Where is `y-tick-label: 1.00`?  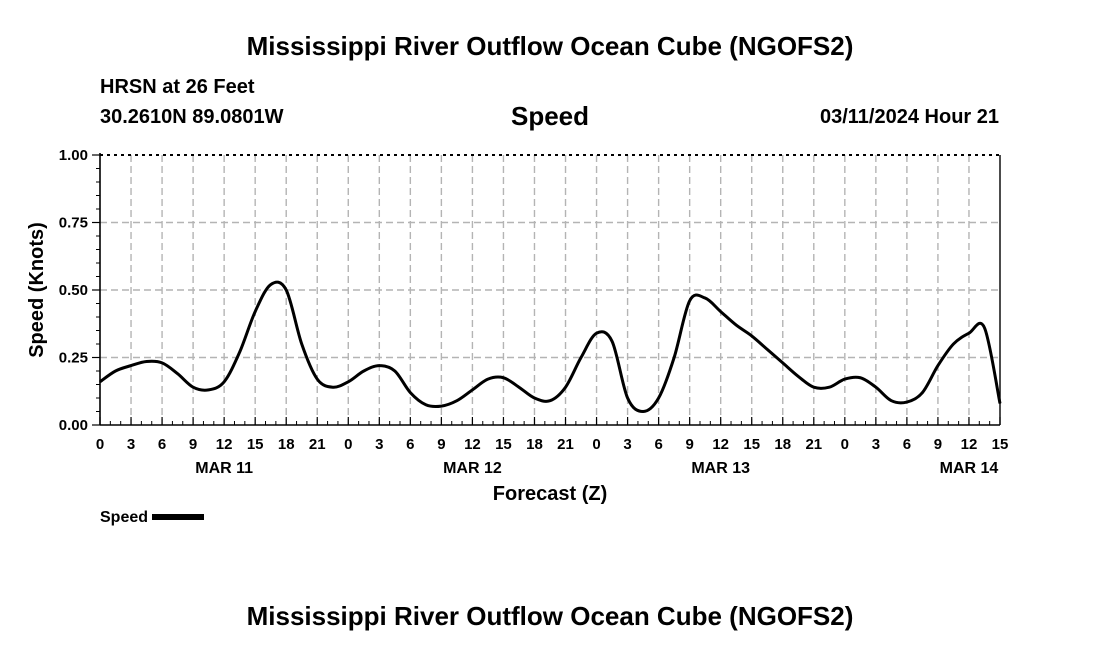
y-tick-label: 1.00 is located at coordinates (73, 155).